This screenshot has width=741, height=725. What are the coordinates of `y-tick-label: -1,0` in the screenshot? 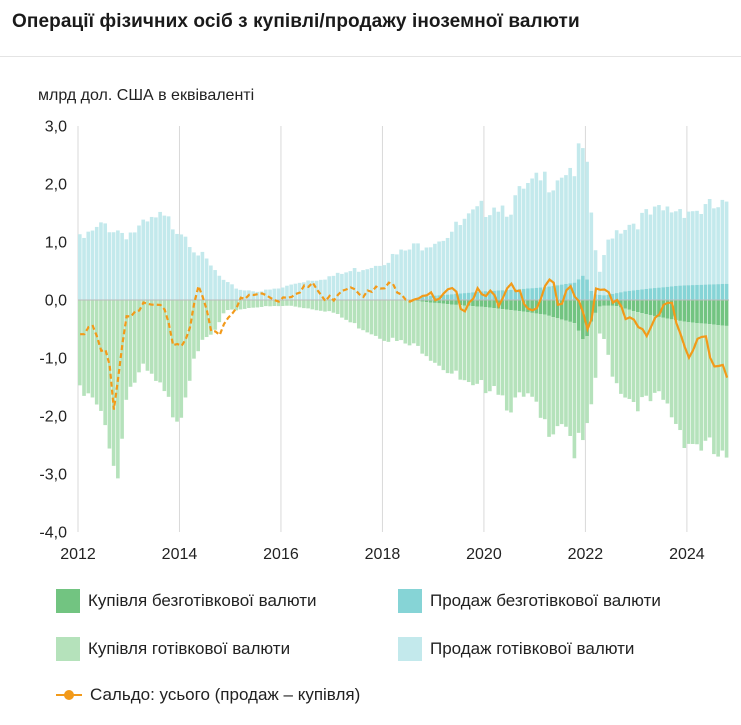 It's located at (53, 359).